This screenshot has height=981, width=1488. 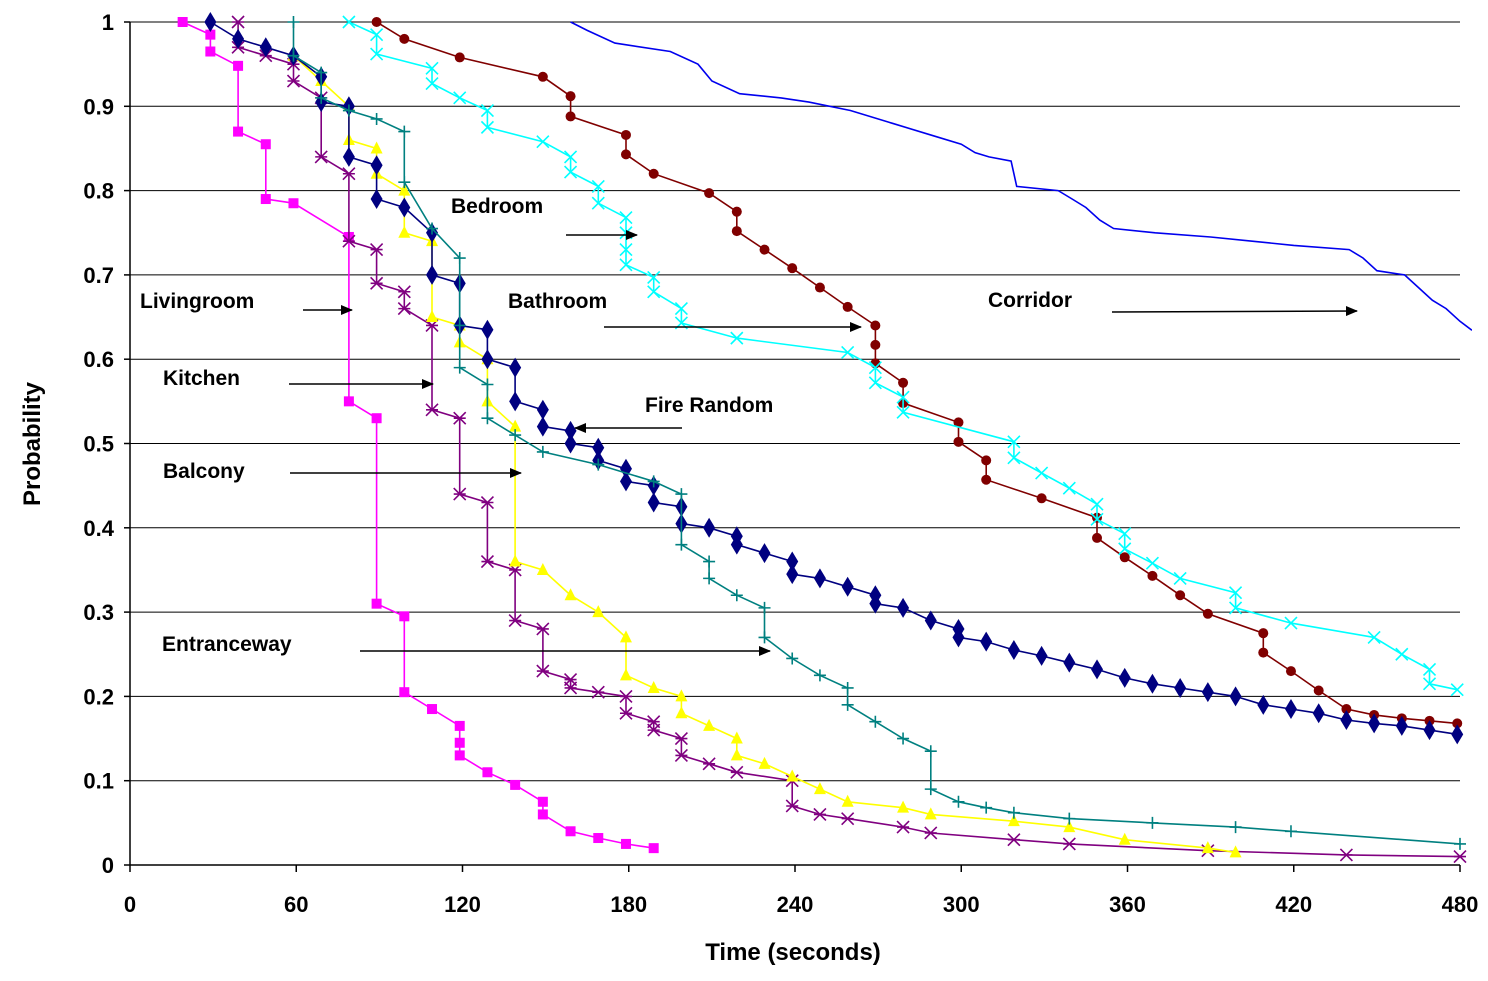 I want to click on y-tick-label-5: 0.5, so click(x=98, y=444).